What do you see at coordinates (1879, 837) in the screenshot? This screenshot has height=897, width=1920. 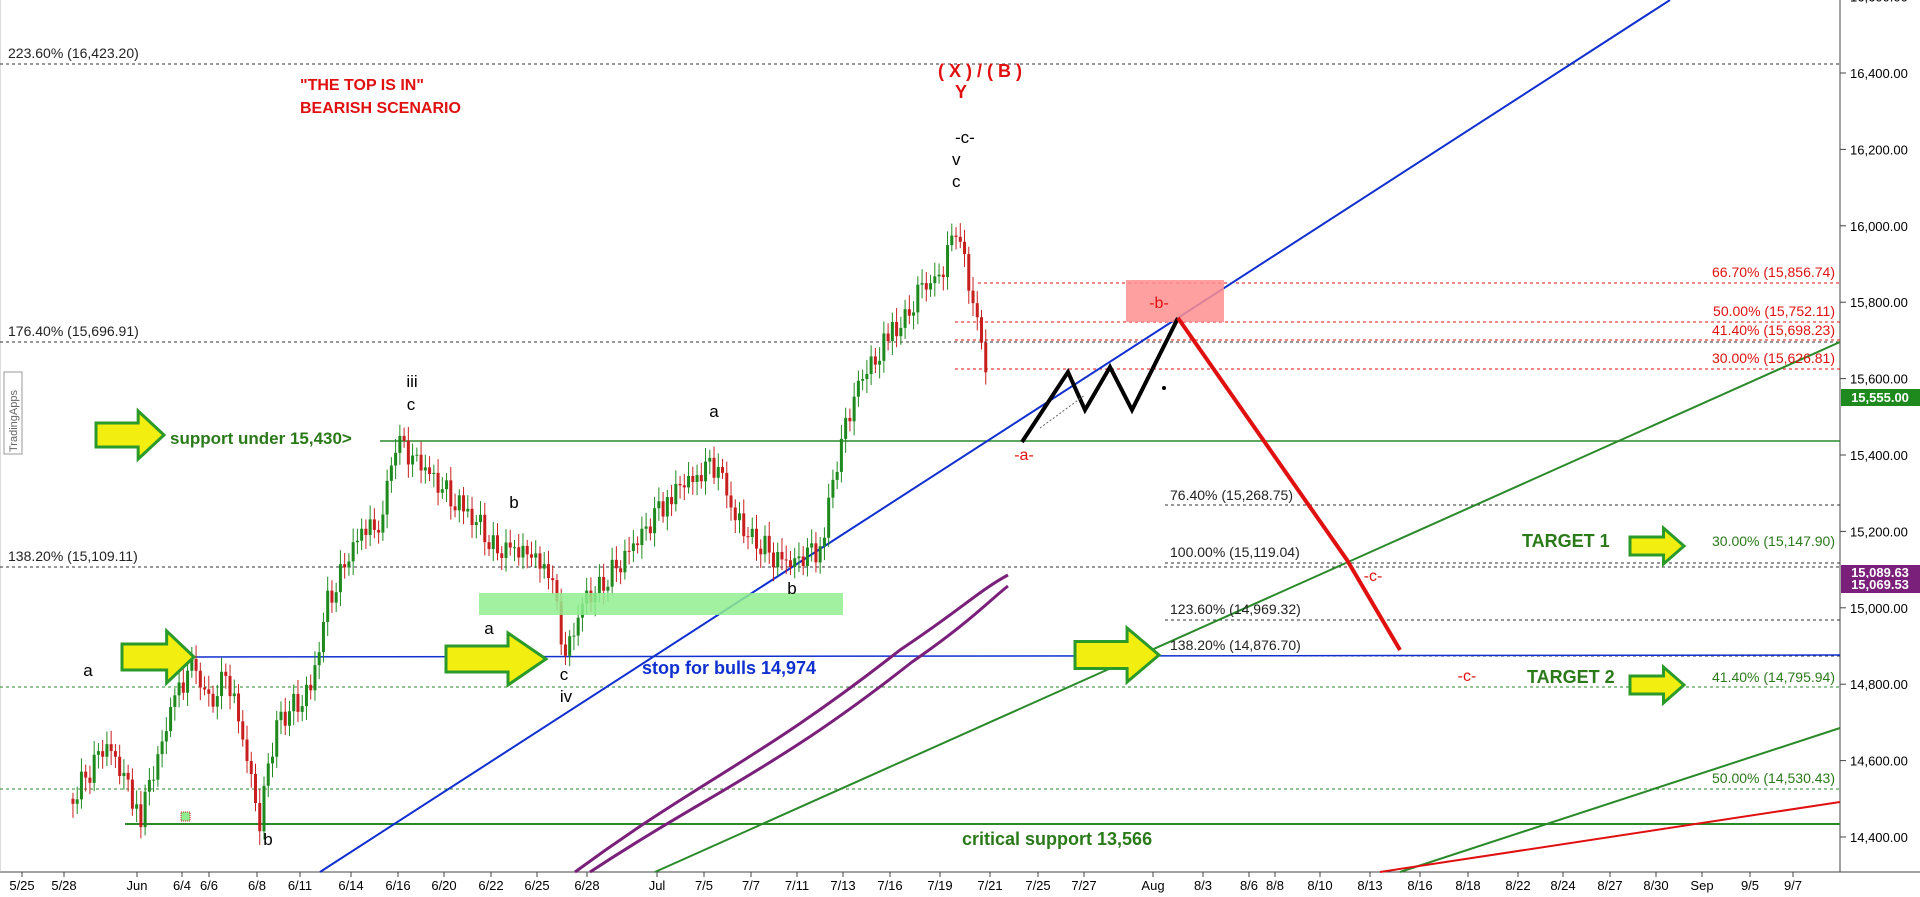 I see `y-tick-label: 14,400.00` at bounding box center [1879, 837].